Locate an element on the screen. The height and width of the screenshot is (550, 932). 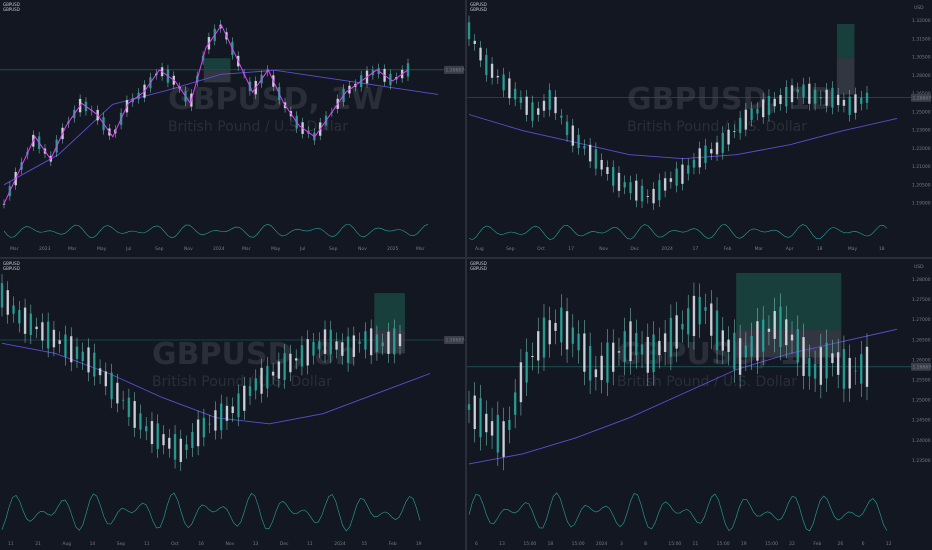
panel-header: GBPUSD GBPUSD is located at coordinates (478, 7).